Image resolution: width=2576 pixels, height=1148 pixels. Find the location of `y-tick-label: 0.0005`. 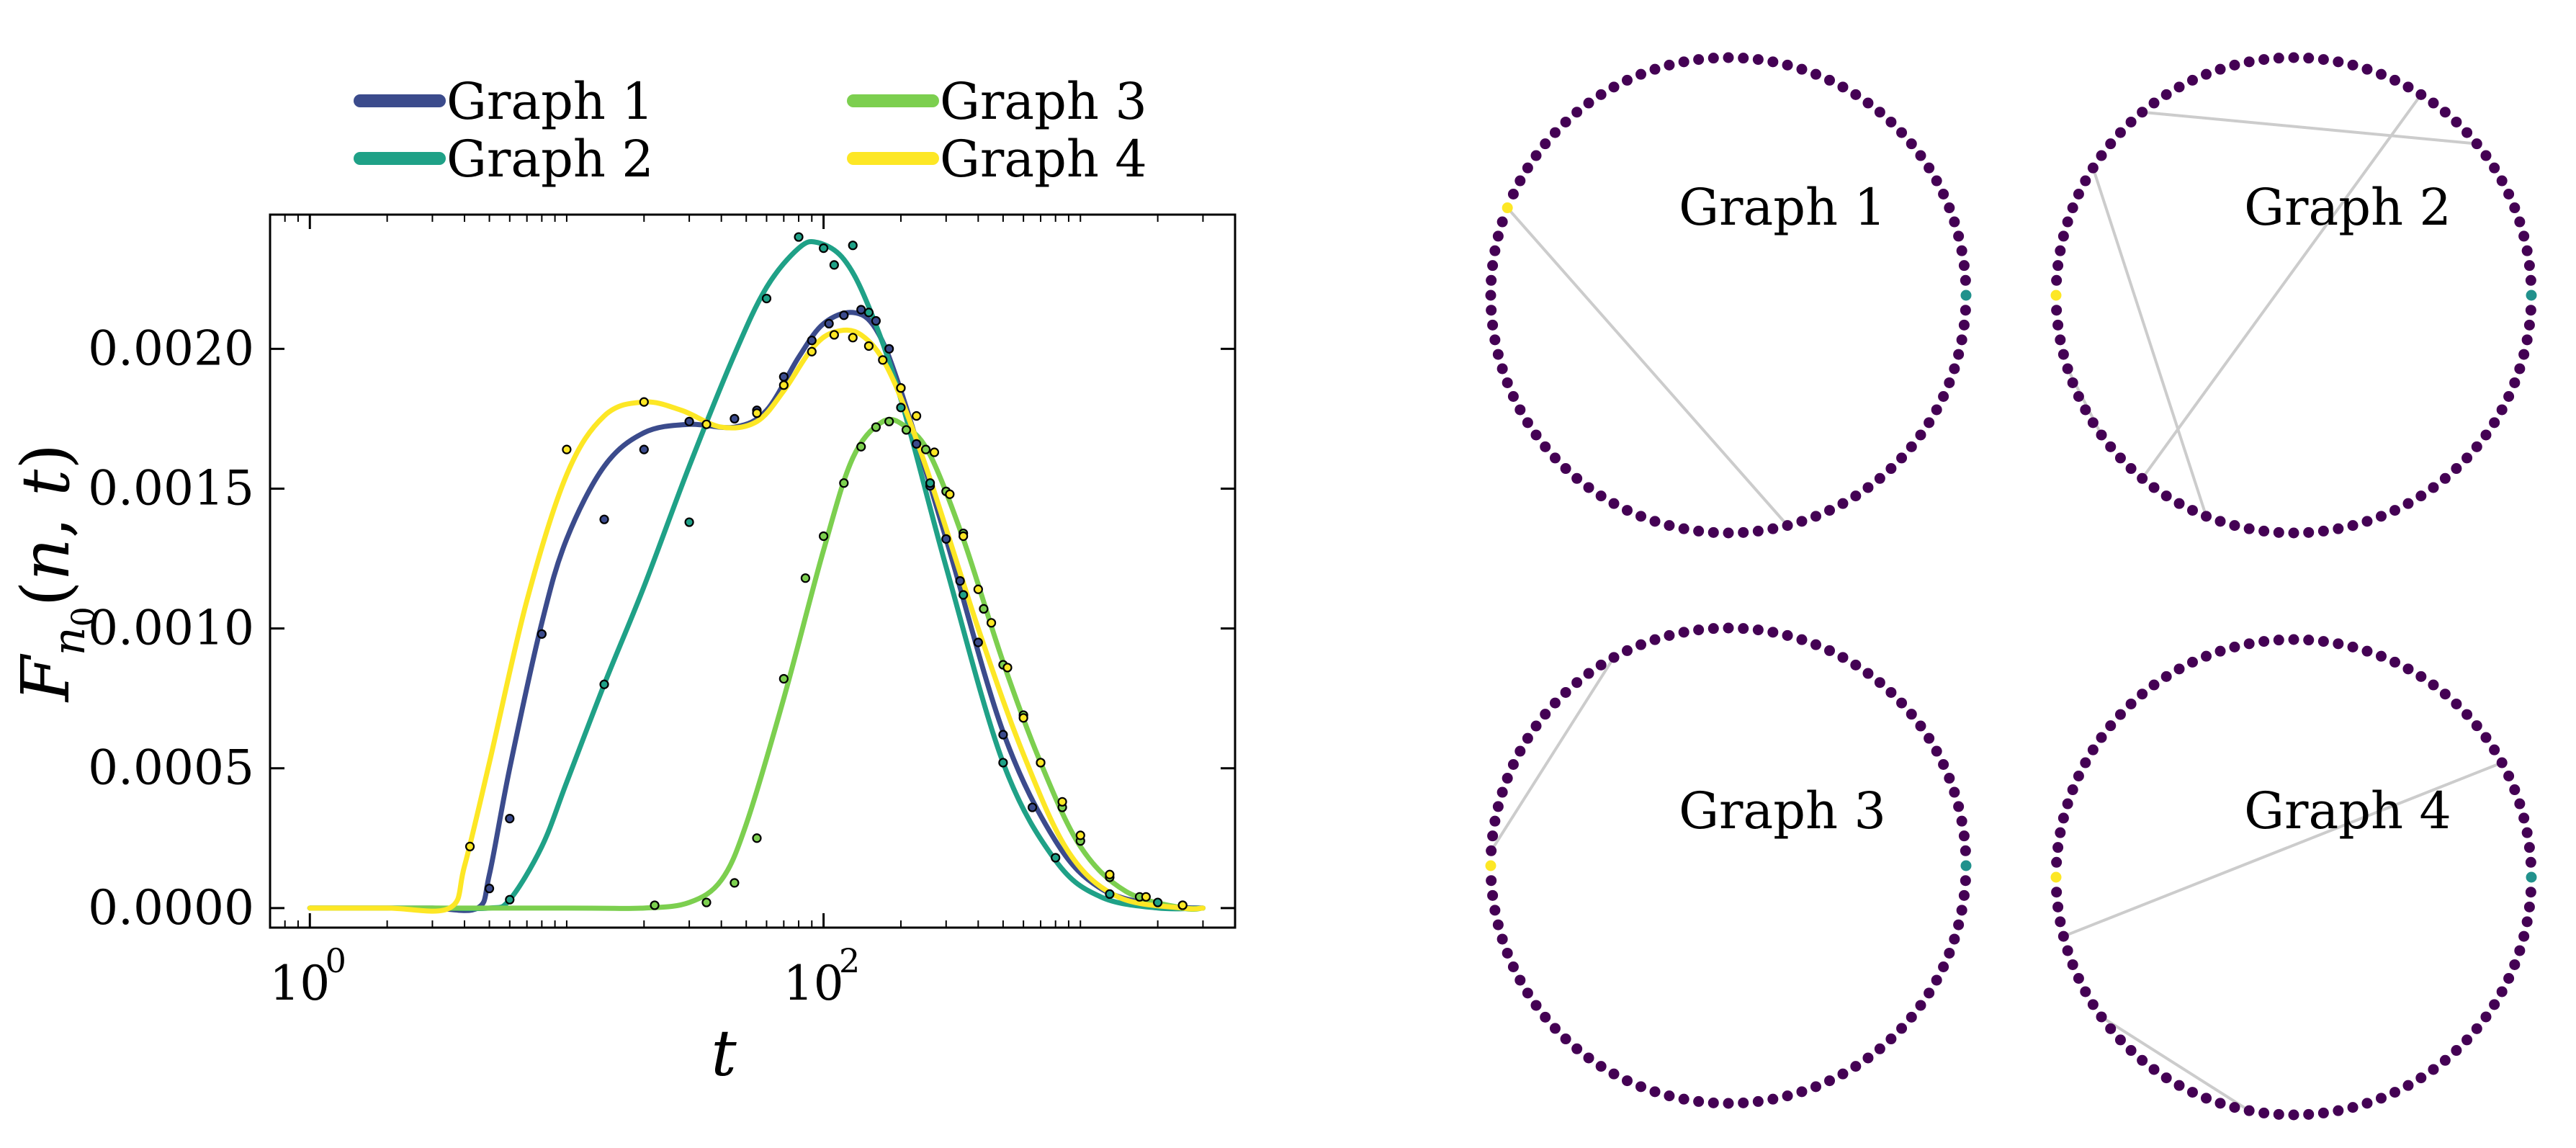

y-tick-label: 0.0005 is located at coordinates (171, 768).